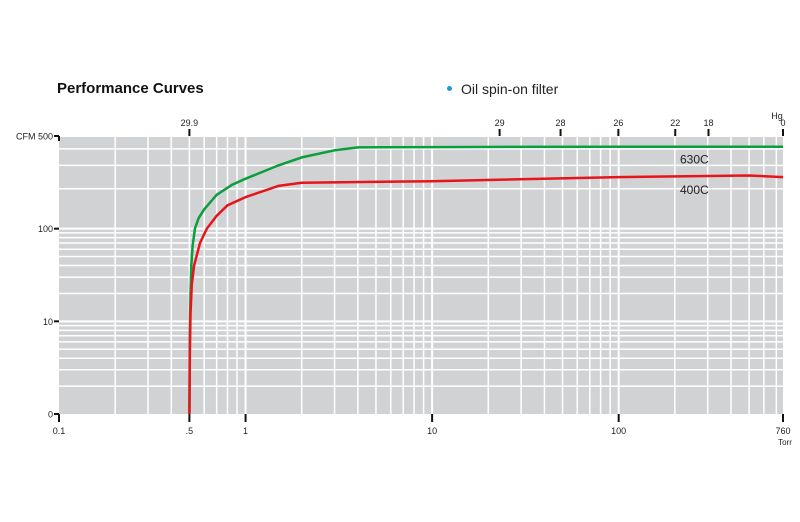 The height and width of the screenshot is (522, 800). I want to click on legend-label: Oil spin-on filter, so click(510, 89).